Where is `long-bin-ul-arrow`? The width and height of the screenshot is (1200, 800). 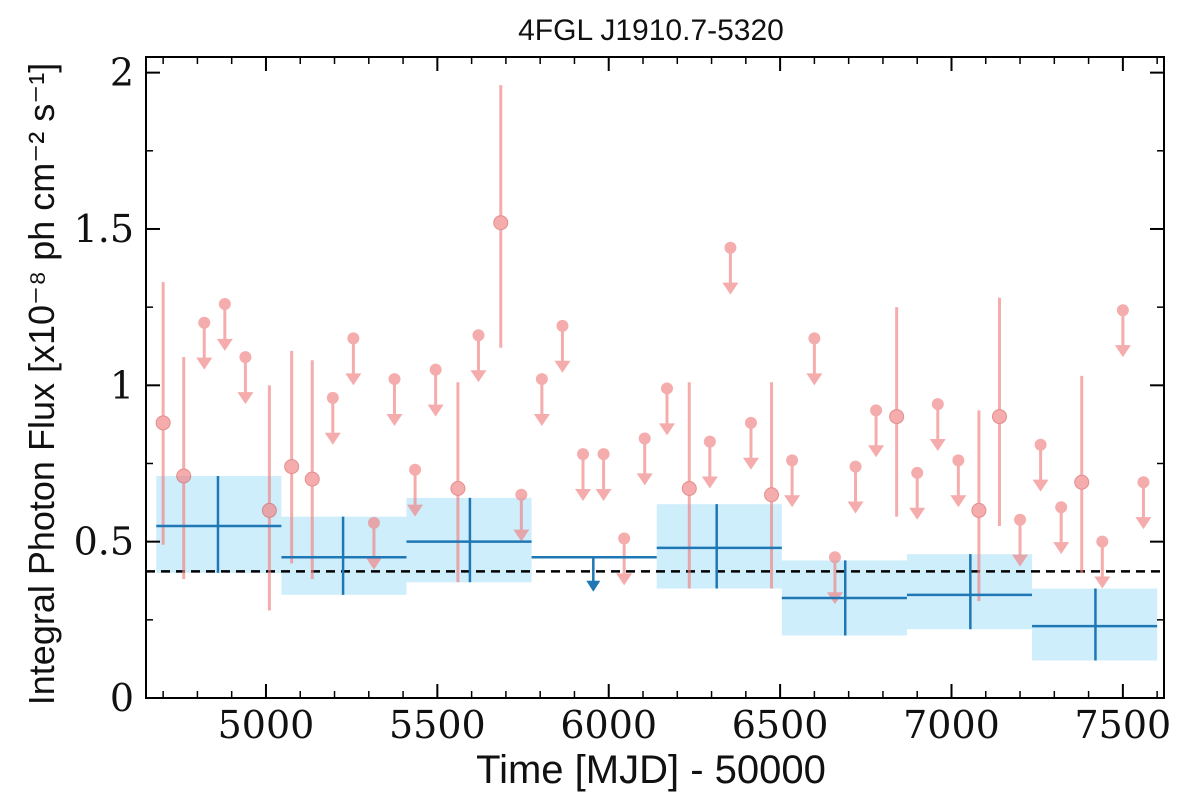 long-bin-ul-arrow is located at coordinates (593, 586).